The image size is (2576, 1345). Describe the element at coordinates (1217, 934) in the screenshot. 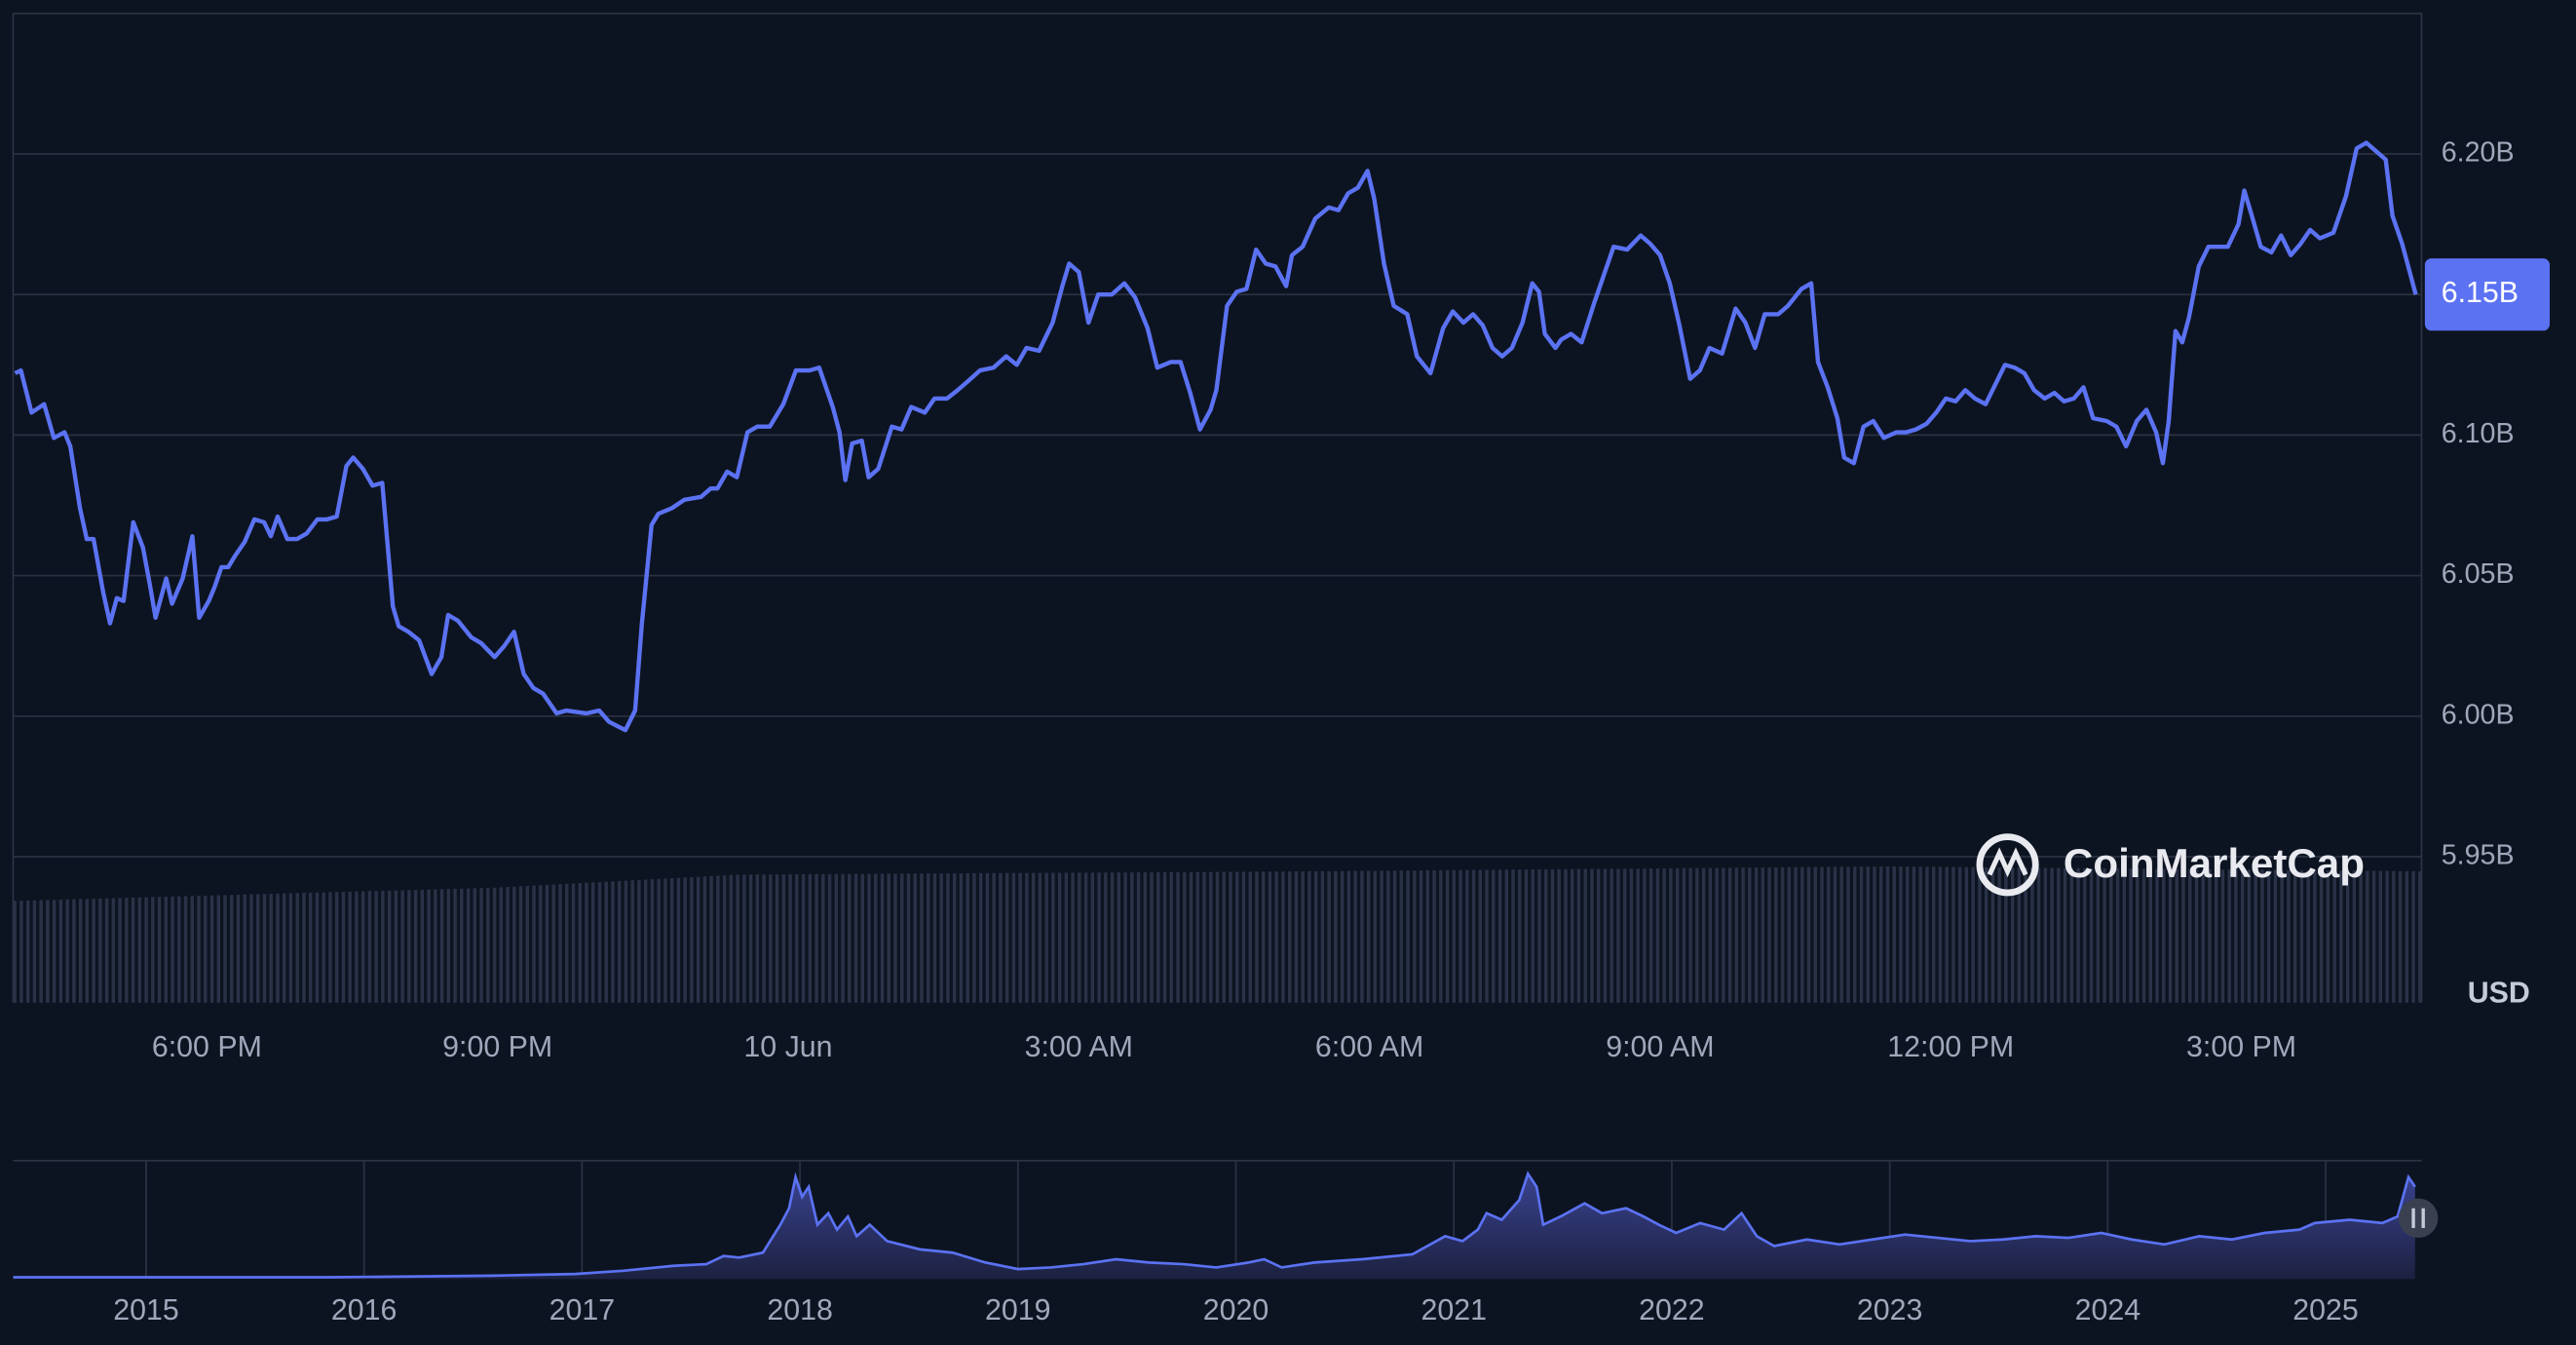

I see `volume-bars` at that location.